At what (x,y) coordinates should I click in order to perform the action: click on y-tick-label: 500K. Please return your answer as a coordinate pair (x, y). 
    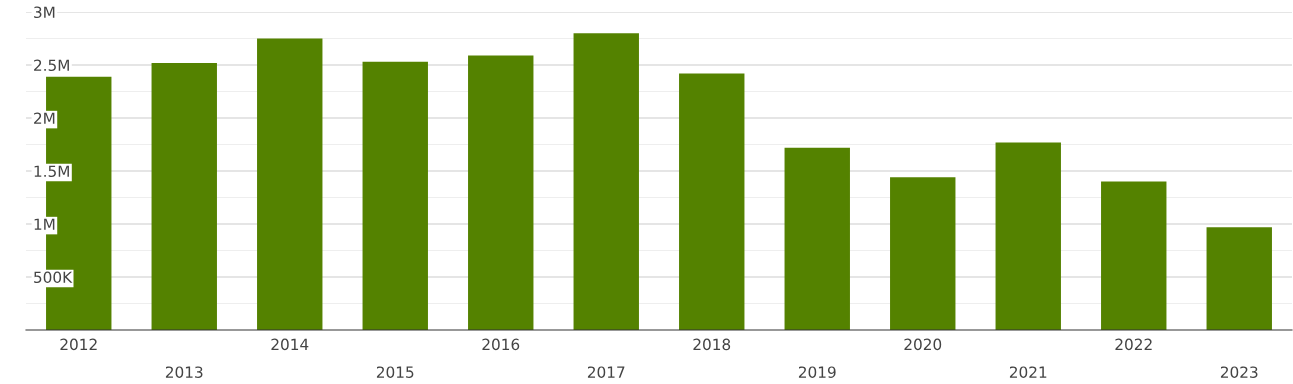
    Looking at the image, I should click on (53, 277).